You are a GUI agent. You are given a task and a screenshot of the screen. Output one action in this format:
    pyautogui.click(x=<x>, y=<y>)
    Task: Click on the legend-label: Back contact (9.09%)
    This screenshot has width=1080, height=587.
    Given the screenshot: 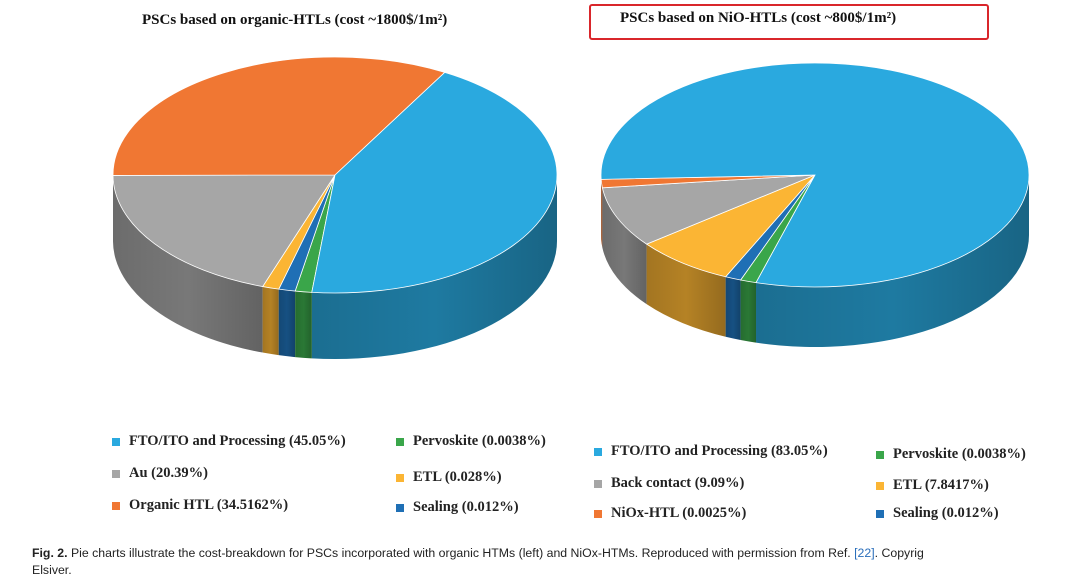 What is the action you would take?
    pyautogui.click(x=678, y=483)
    